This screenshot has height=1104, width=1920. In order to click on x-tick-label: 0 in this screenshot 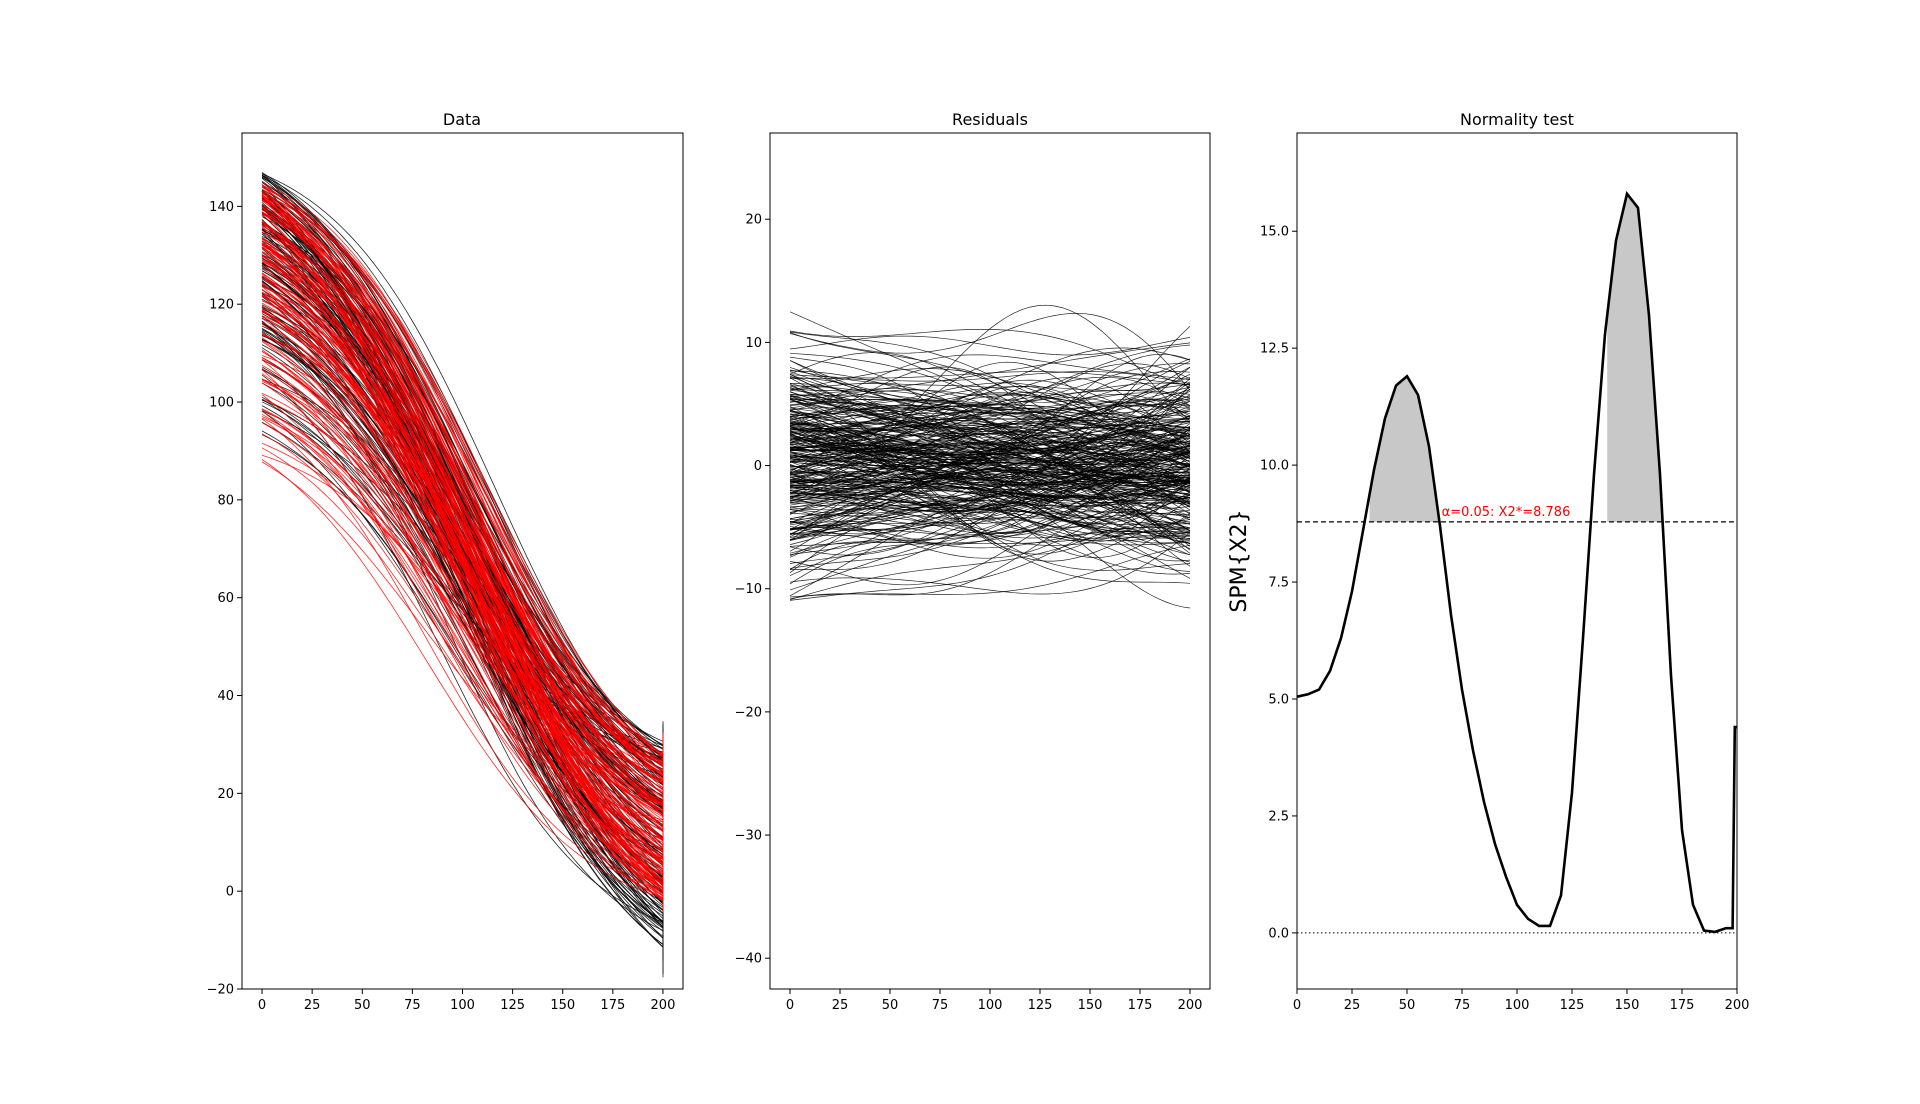, I will do `click(262, 1005)`.